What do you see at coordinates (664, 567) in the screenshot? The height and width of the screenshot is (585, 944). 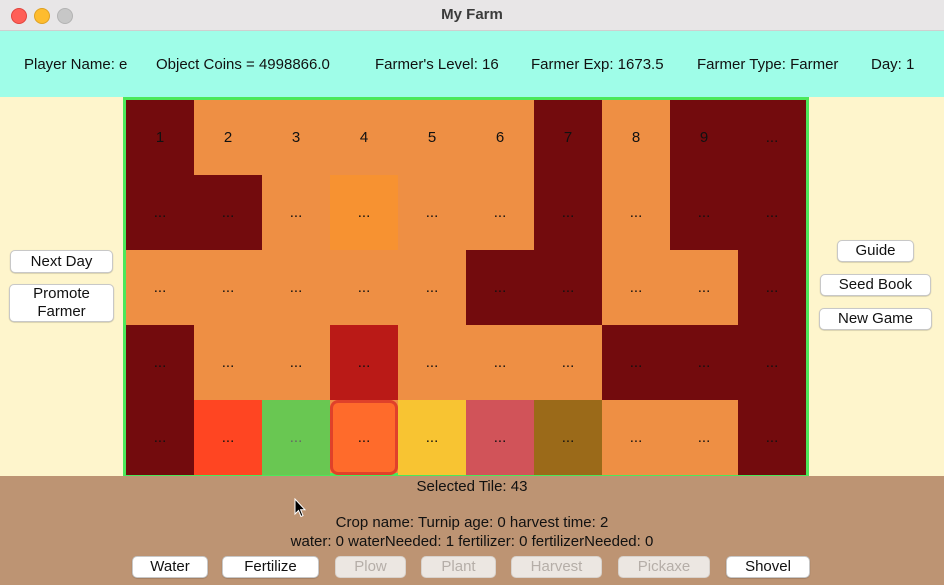 I see `pickaxe-button: Pickaxe` at bounding box center [664, 567].